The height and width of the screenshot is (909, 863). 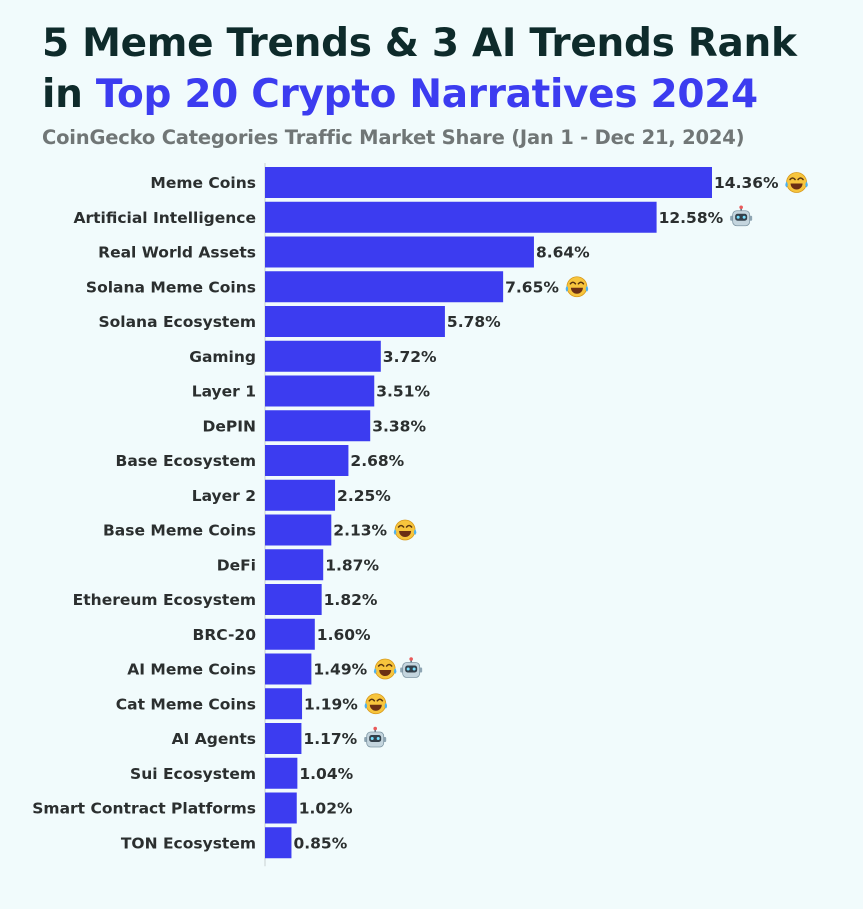 I want to click on bar-row: Meme Coins 14.36%, so click(x=464, y=182).